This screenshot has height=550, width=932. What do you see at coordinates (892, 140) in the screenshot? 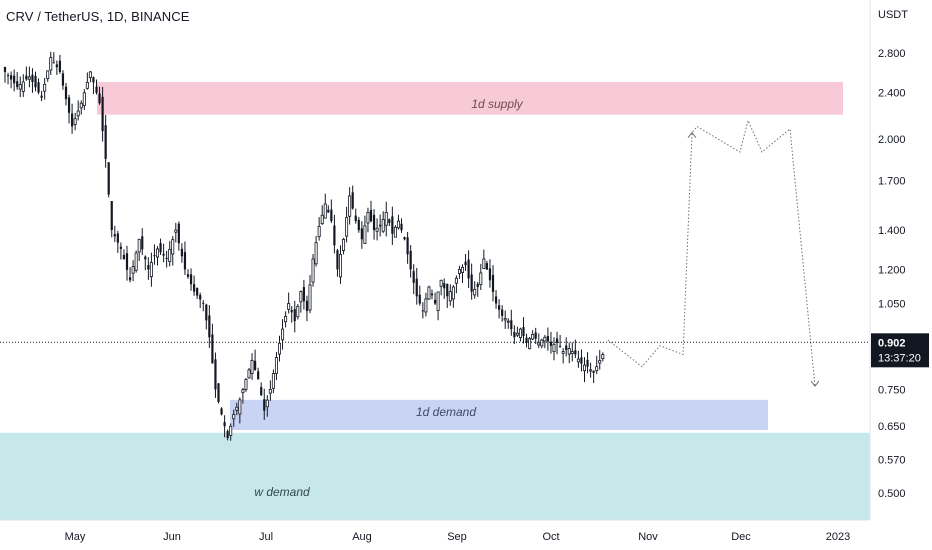
I see `y-tick-label: 2.000` at bounding box center [892, 140].